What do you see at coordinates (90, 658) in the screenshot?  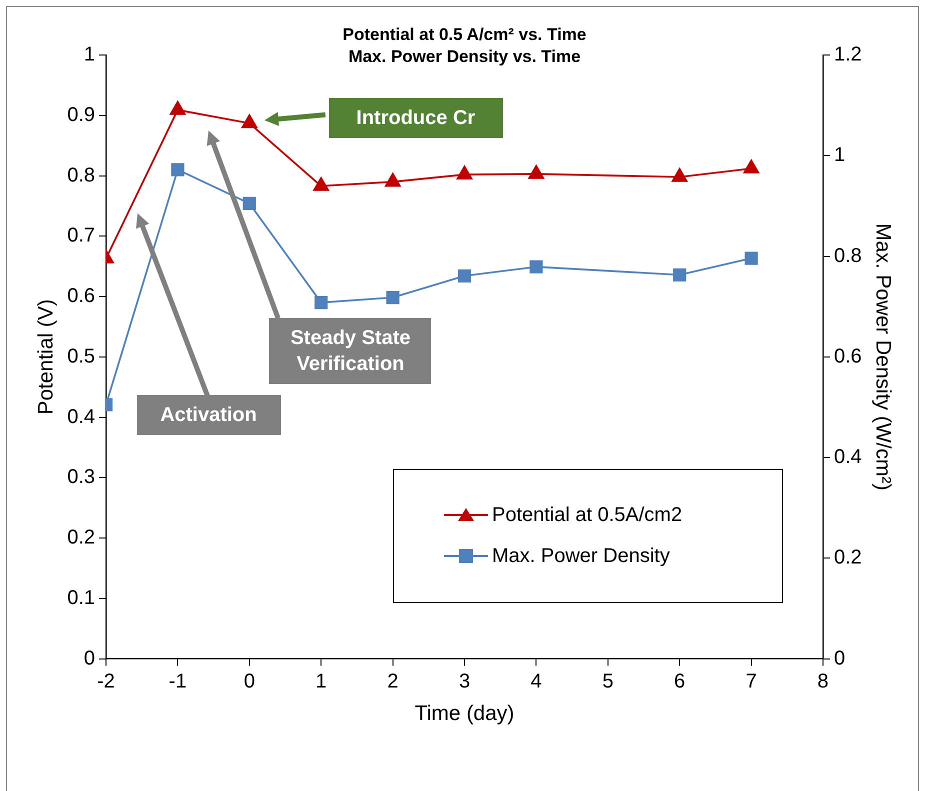 I see `y-tick-label: 0` at bounding box center [90, 658].